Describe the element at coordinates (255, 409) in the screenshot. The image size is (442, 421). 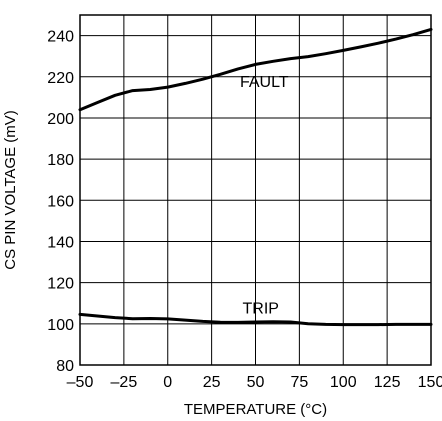
I see `x-axis-label: TEMPERATURE (°C)` at that location.